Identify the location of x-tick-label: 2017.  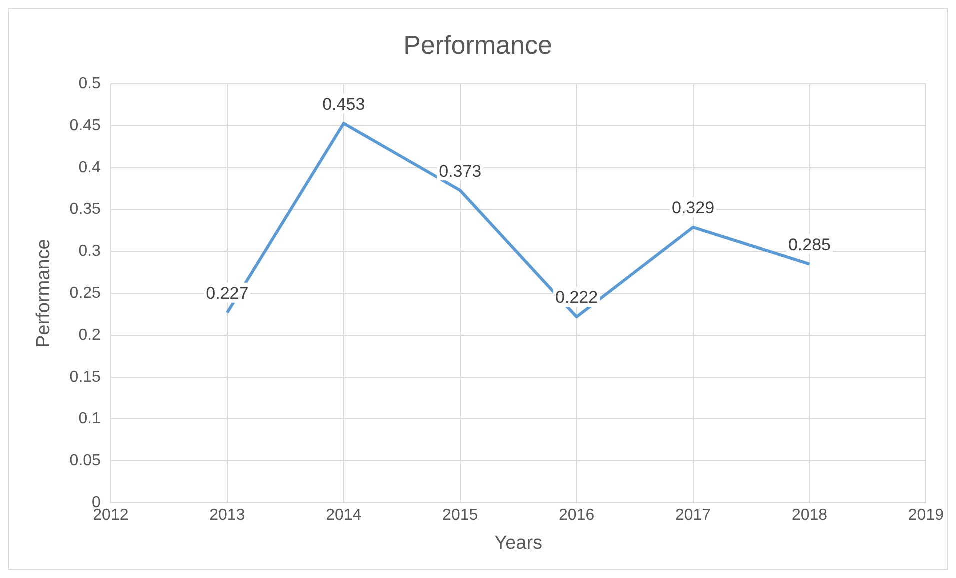
(693, 515).